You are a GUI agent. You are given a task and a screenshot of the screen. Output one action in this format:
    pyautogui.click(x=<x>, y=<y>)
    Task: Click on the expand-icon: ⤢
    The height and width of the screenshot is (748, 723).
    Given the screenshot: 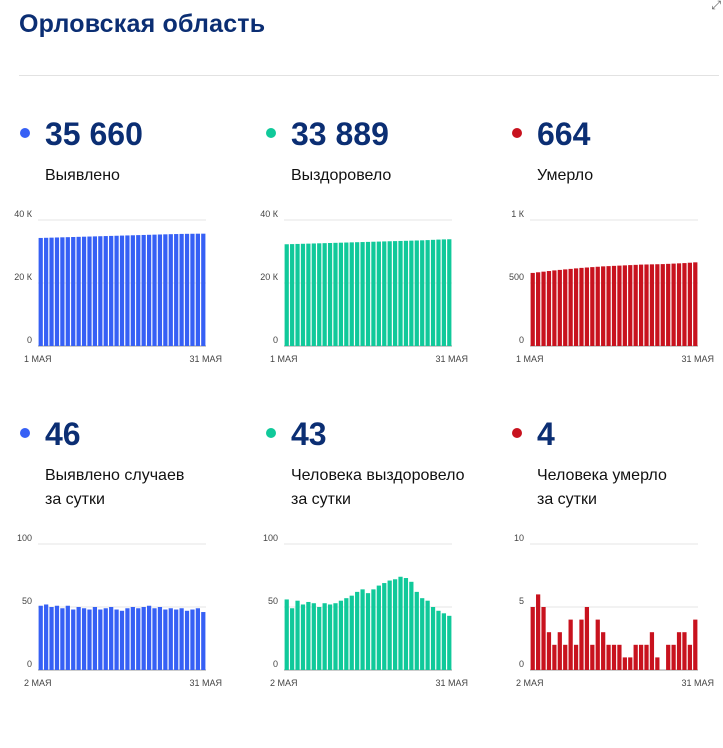 What is the action you would take?
    pyautogui.click(x=716, y=6)
    